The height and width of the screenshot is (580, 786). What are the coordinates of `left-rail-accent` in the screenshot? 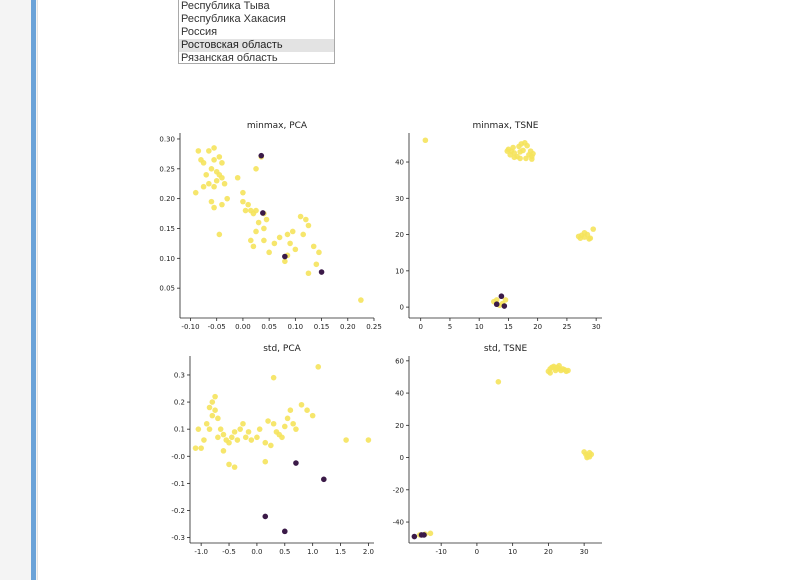 It's located at (33, 290).